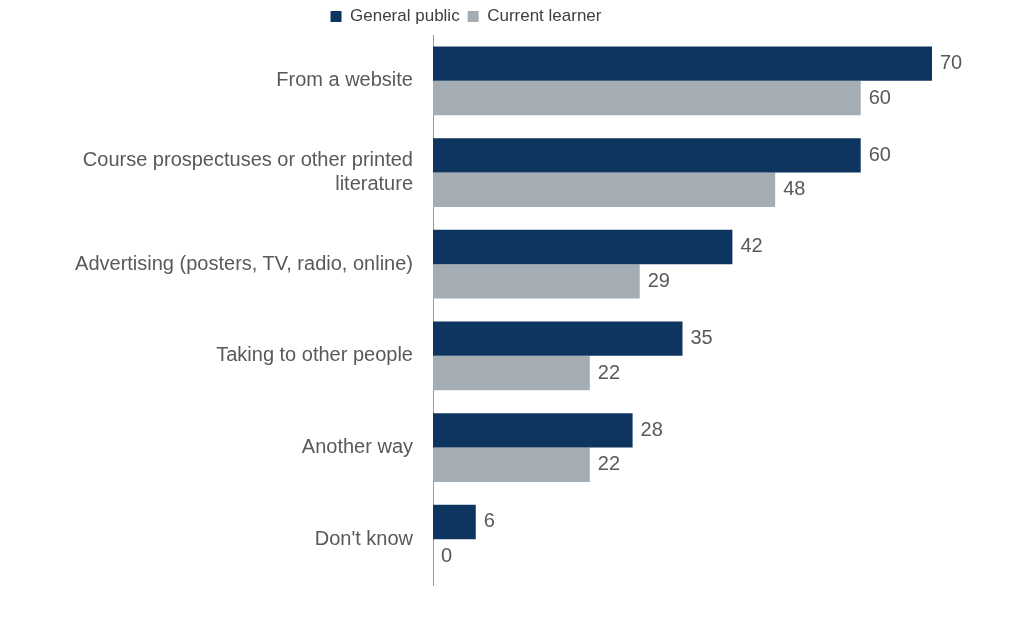 This screenshot has width=1011, height=617. Describe the element at coordinates (314, 354) in the screenshot. I see `y-tick-label: Taking to other people` at that location.